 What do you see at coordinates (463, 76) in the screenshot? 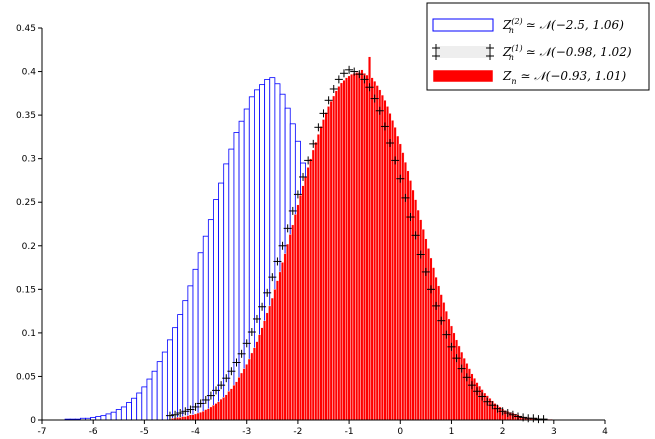
I see `legend-swatch-red` at bounding box center [463, 76].